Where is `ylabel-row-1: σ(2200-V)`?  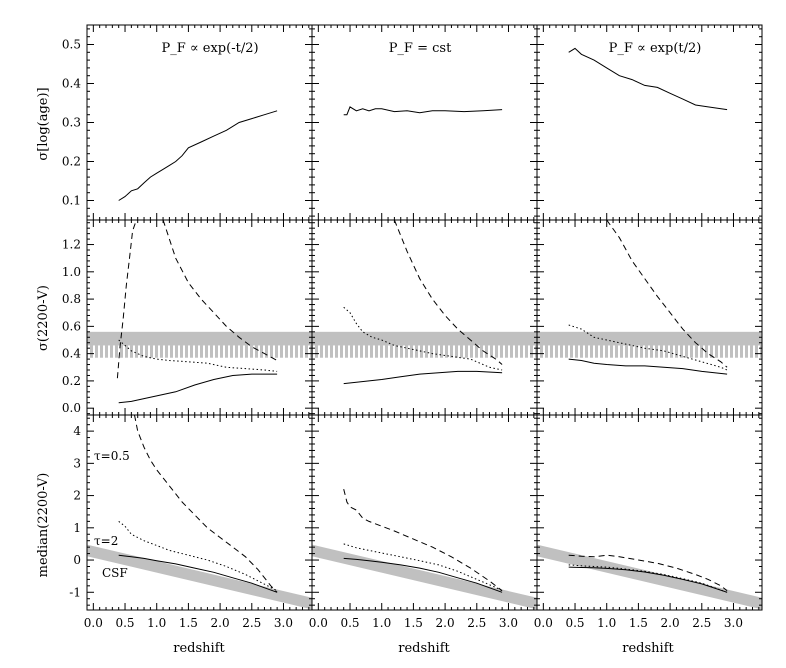
ylabel-row-1: σ(2200-V) is located at coordinates (43, 318).